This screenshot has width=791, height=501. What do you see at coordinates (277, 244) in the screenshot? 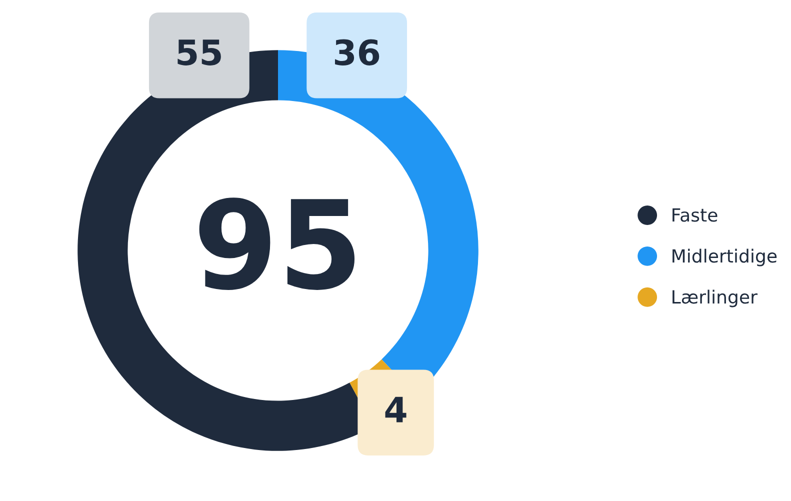
I see `text: 95` at bounding box center [277, 244].